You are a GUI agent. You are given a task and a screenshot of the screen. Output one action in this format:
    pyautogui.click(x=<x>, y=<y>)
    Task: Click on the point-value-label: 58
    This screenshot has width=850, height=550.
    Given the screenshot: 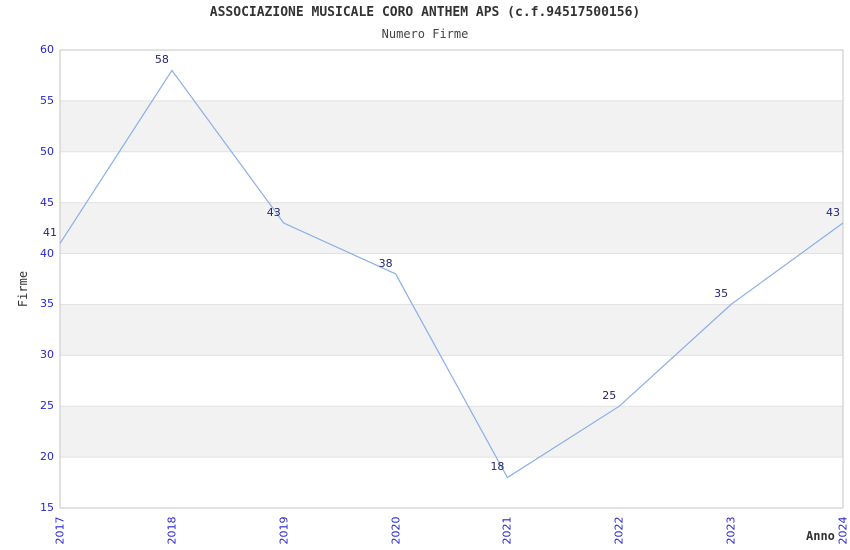 What is the action you would take?
    pyautogui.click(x=161, y=60)
    